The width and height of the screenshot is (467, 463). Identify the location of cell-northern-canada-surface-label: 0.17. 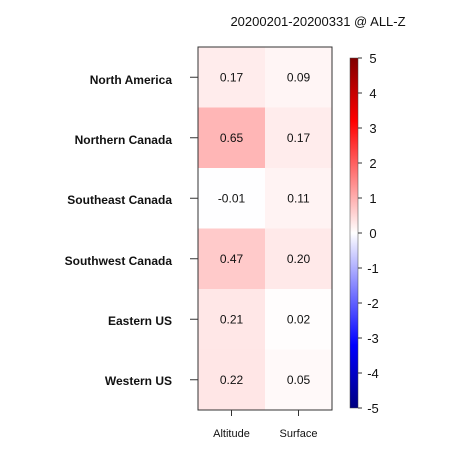
(299, 138).